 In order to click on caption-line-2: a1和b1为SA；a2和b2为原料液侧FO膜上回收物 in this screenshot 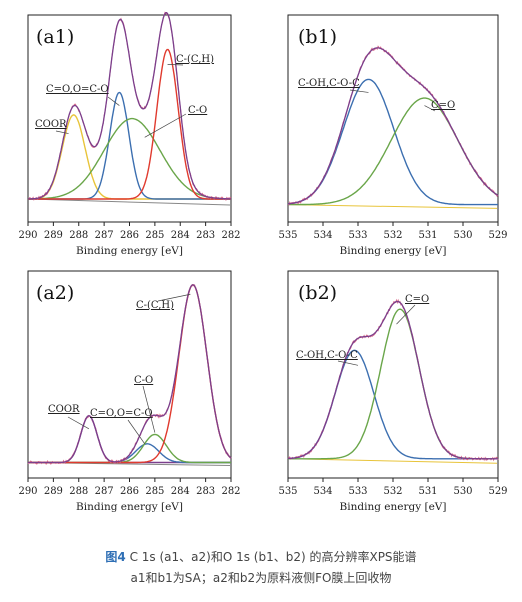, I will do `click(261, 578)`.